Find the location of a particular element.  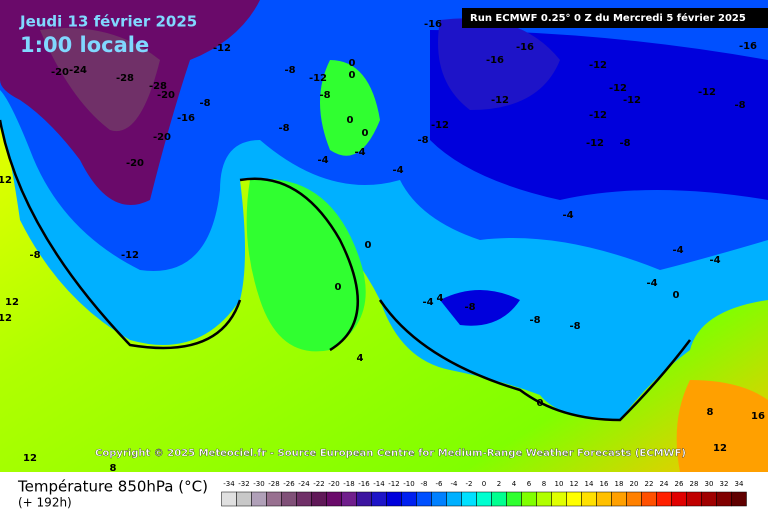

colorbar-label: -22 is located at coordinates (318, 484).